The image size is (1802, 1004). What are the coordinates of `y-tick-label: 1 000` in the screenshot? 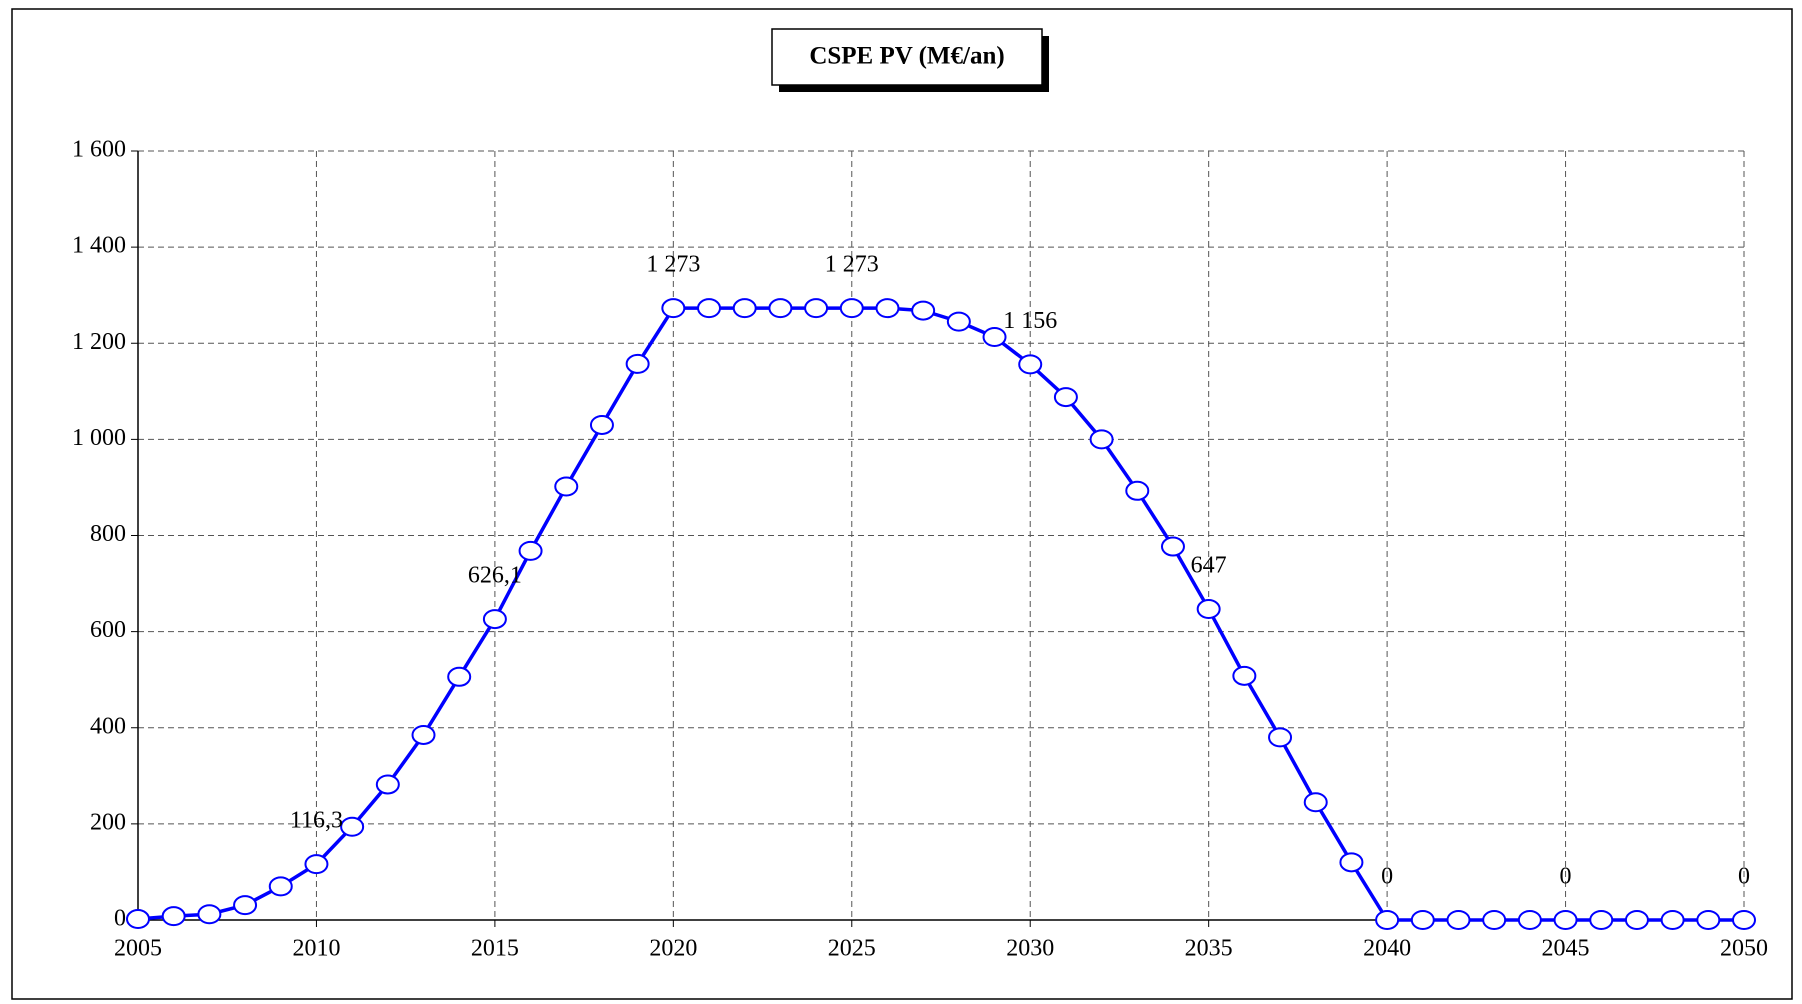 It's located at (99, 438).